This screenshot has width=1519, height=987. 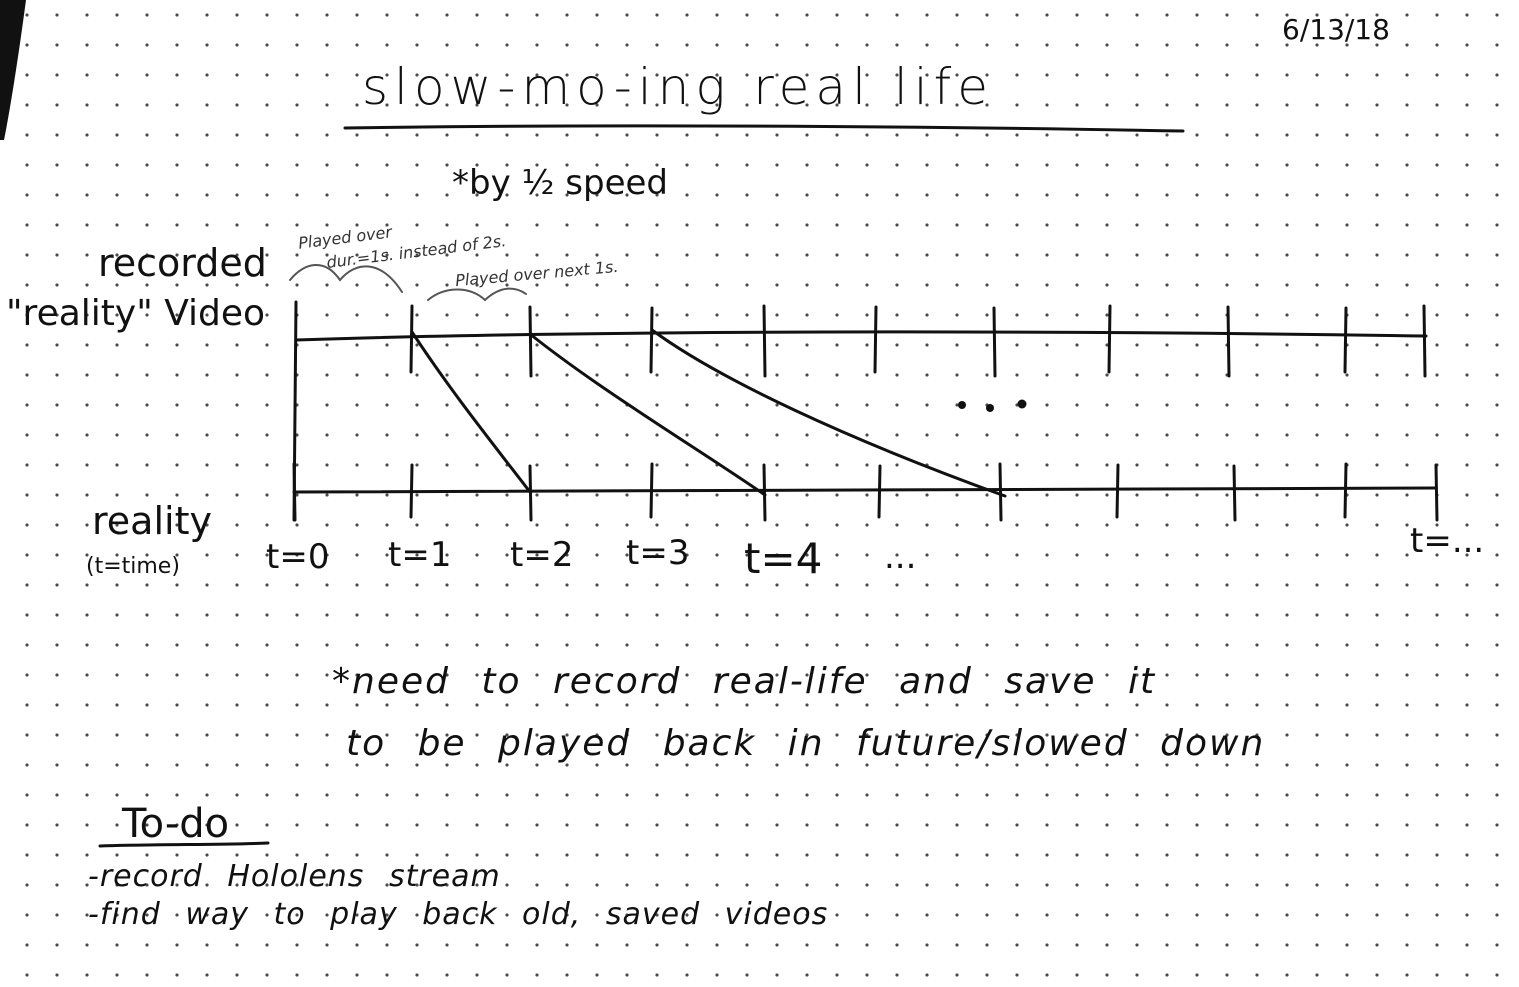 What do you see at coordinates (744, 681) in the screenshot?
I see `note-line-1: *need to record real-life and save it` at bounding box center [744, 681].